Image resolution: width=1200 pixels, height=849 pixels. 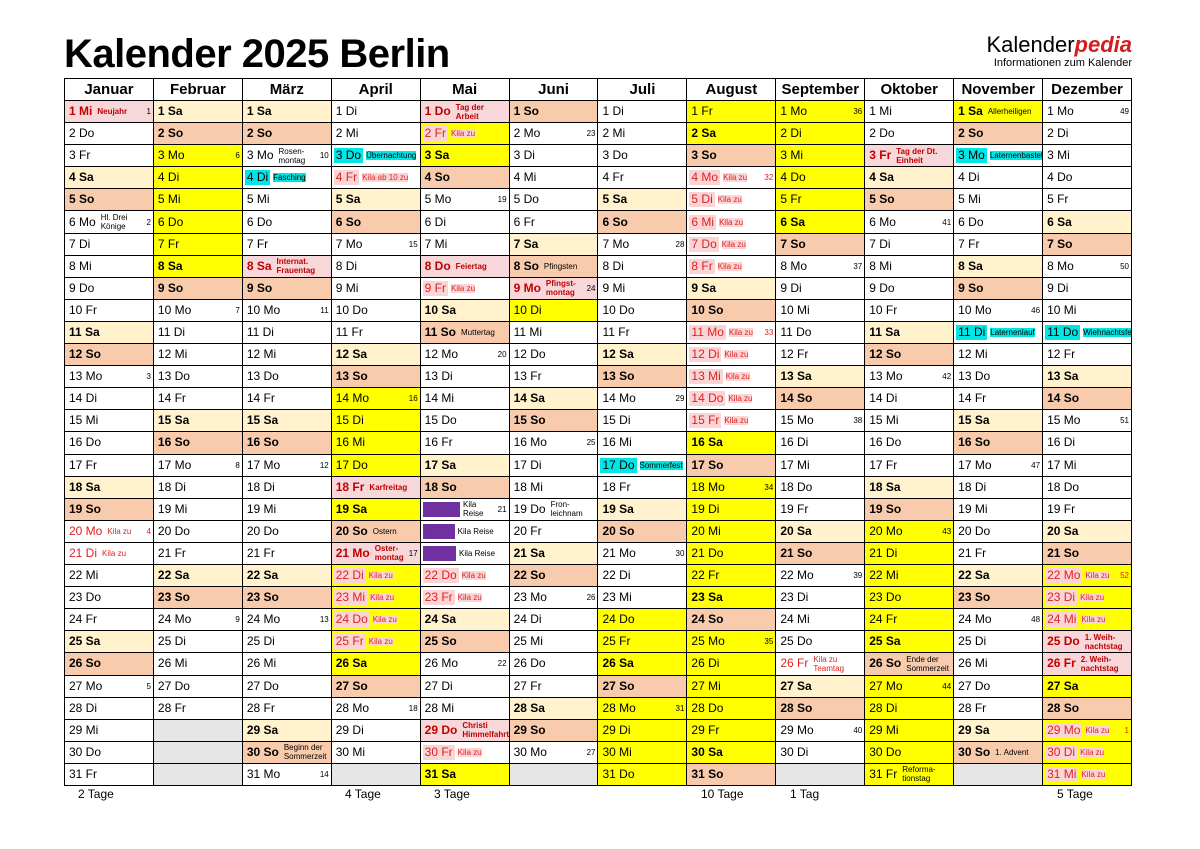 What do you see at coordinates (376, 134) in the screenshot?
I see `day-cell: 2 Mi` at bounding box center [376, 134].